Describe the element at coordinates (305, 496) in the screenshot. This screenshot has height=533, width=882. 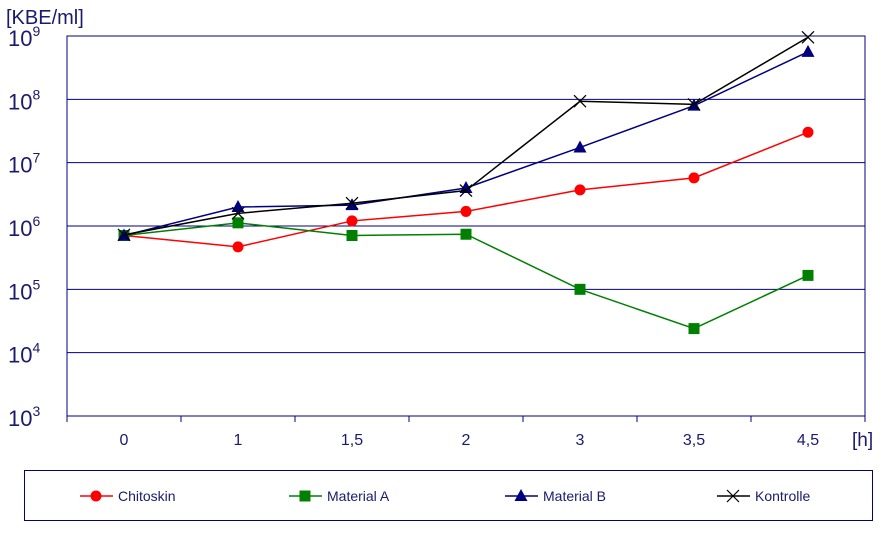
I see `legend-marker-material-a` at that location.